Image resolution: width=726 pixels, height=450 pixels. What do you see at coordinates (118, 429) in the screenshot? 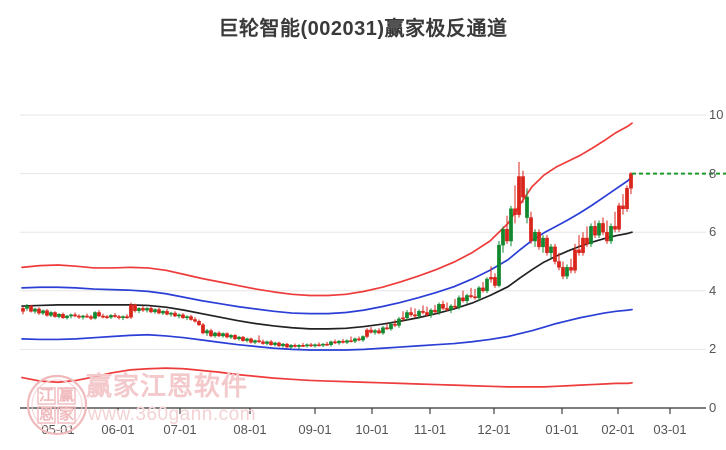
I see `x-axis-label: 06-01` at bounding box center [118, 429].